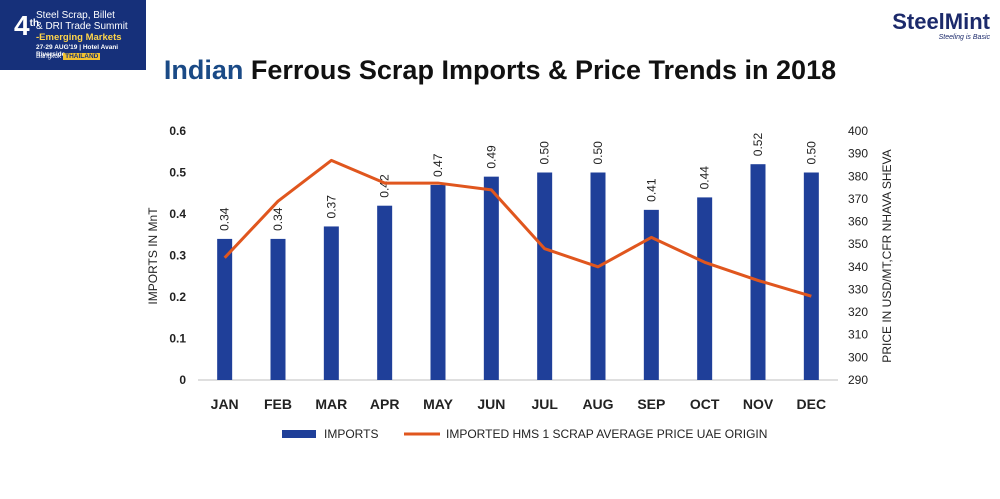 The height and width of the screenshot is (499, 1000). What do you see at coordinates (331, 207) in the screenshot?
I see `bar-value-label: 0.37` at bounding box center [331, 207].